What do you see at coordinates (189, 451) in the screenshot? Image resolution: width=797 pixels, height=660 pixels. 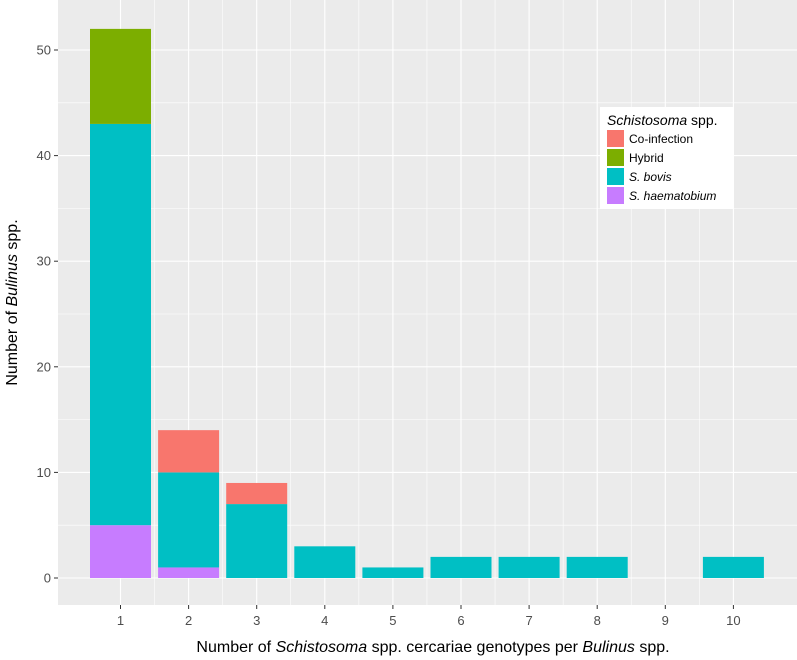 I see `bar-segment-2-co-infection` at bounding box center [189, 451].